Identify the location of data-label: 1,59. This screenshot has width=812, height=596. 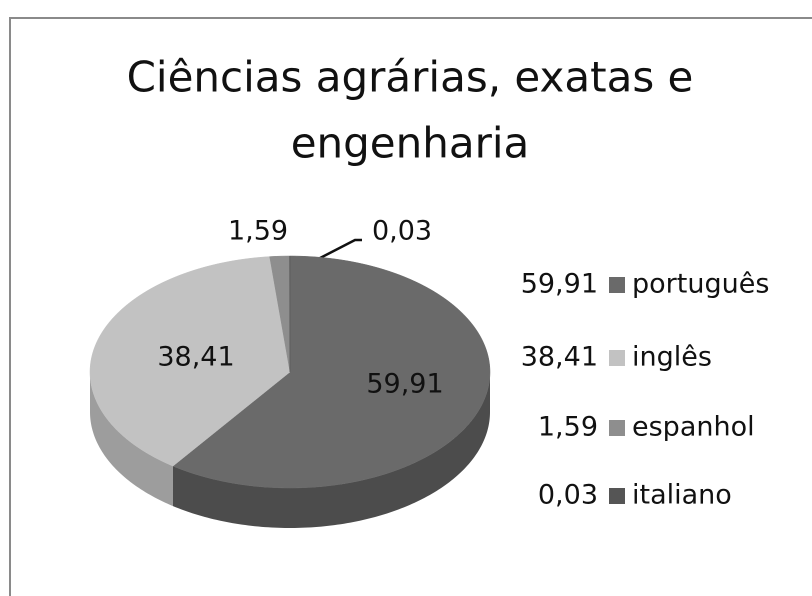
(258, 231).